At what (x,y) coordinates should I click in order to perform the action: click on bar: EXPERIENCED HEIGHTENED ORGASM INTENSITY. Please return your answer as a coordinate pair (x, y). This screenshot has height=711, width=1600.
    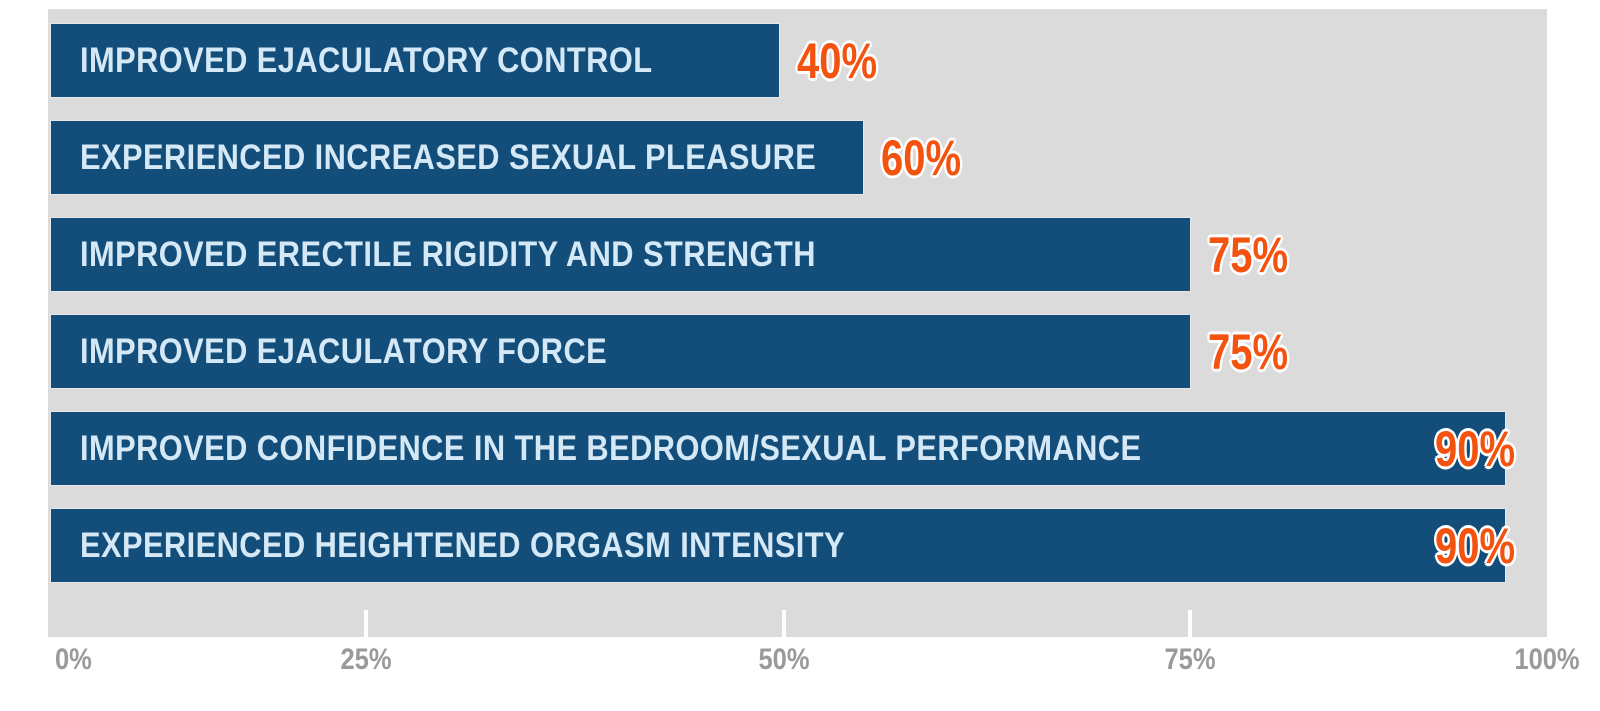
    Looking at the image, I should click on (778, 545).